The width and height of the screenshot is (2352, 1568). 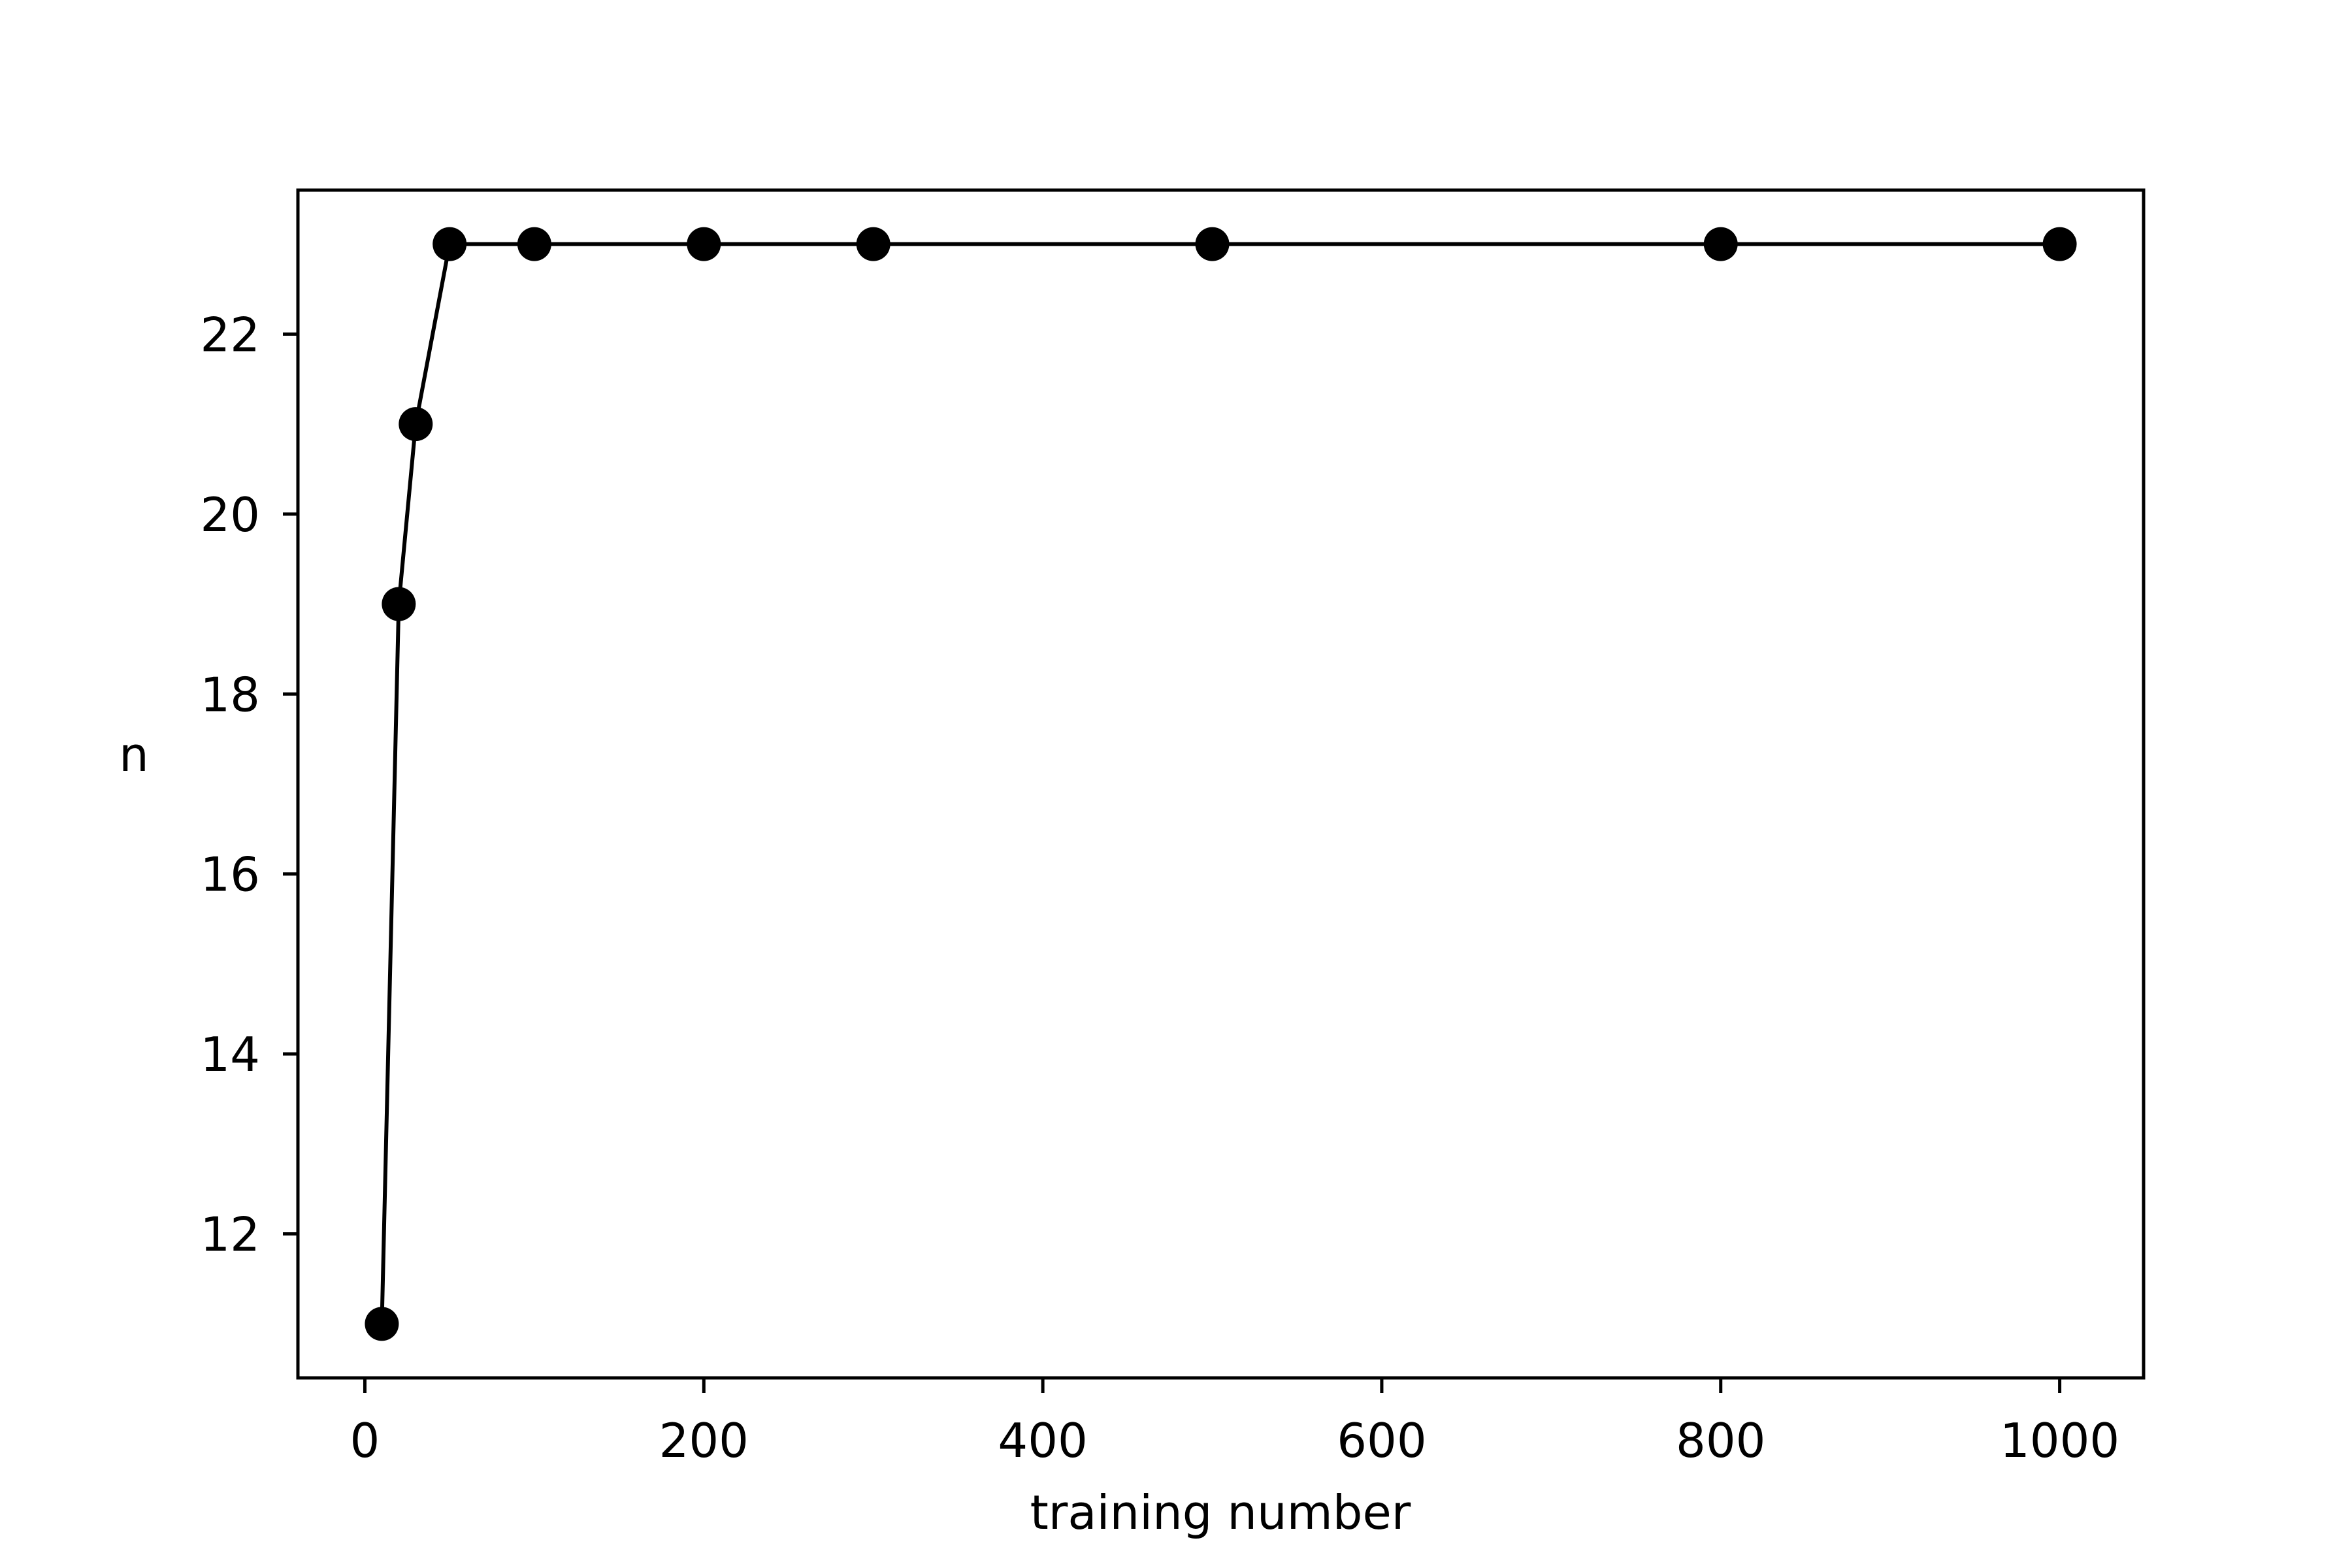 What do you see at coordinates (704, 1440) in the screenshot?
I see `x-tick-label: 200` at bounding box center [704, 1440].